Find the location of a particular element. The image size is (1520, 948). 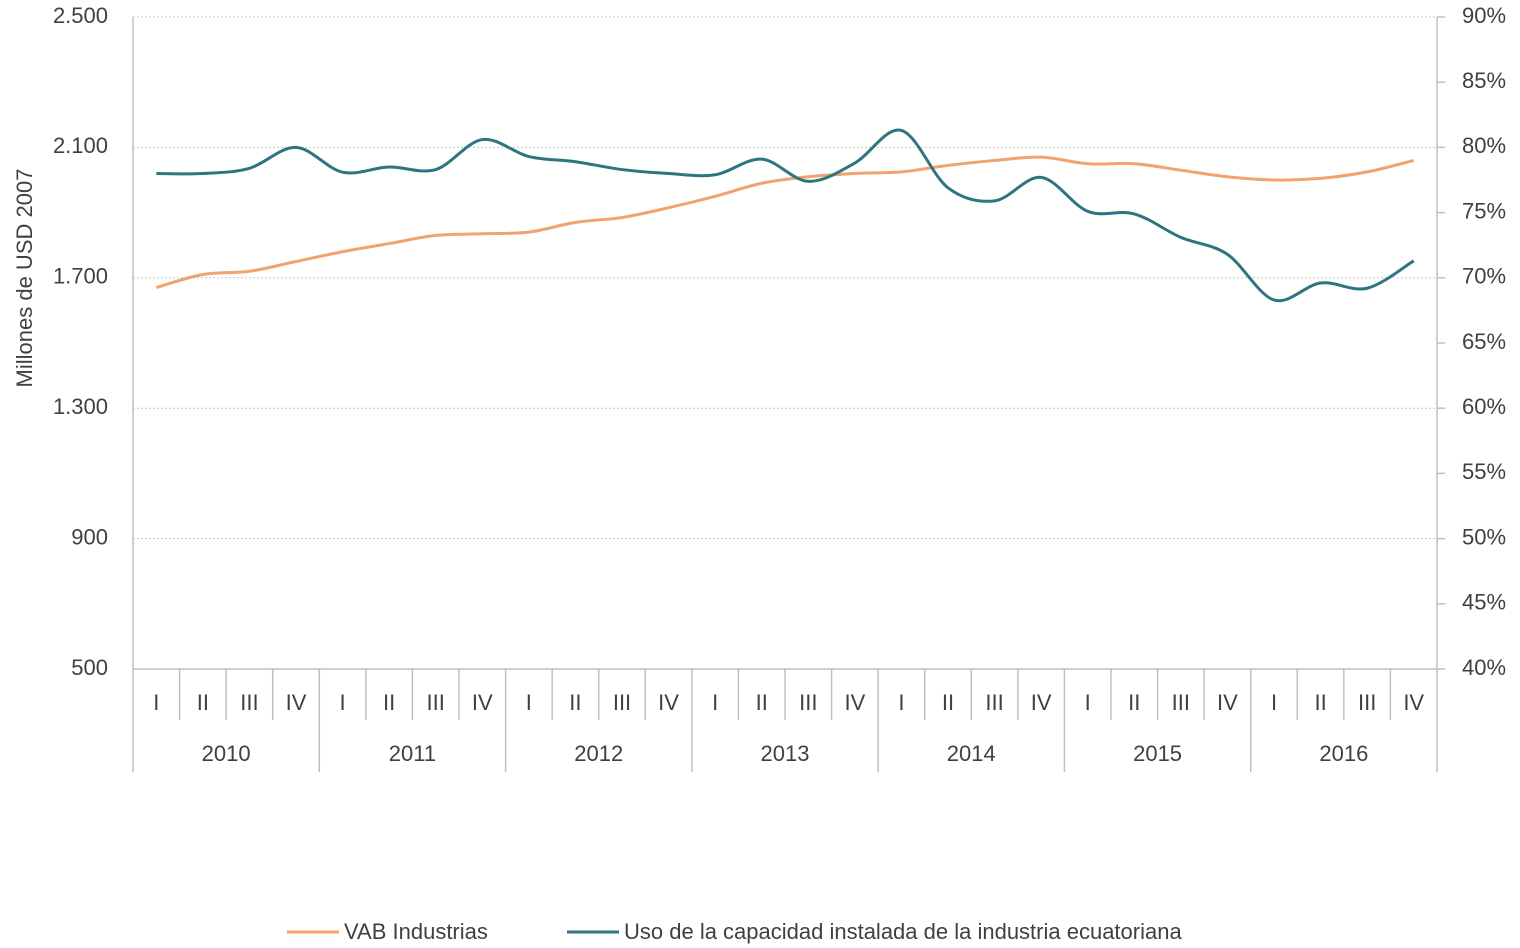

series-line is located at coordinates (785, 222).